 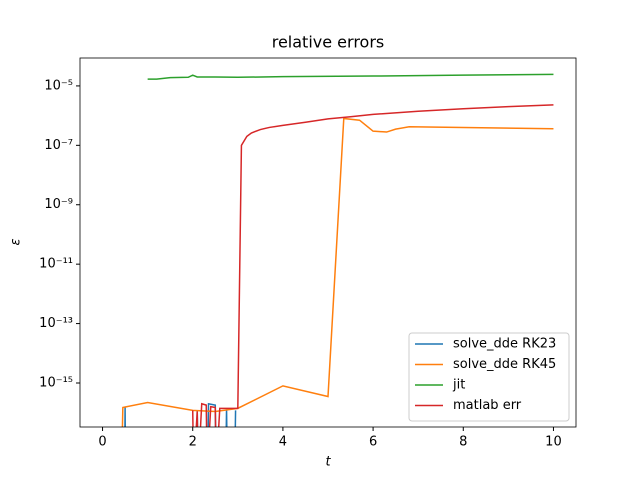 I want to click on x-axis-label: t, so click(x=328, y=462).